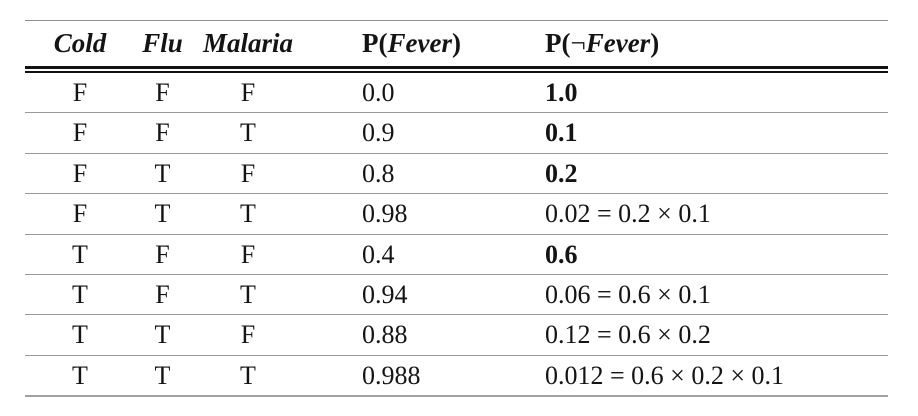 This screenshot has height=416, width=918. Describe the element at coordinates (378, 254) in the screenshot. I see `cell-p-fever: 0.4` at that location.